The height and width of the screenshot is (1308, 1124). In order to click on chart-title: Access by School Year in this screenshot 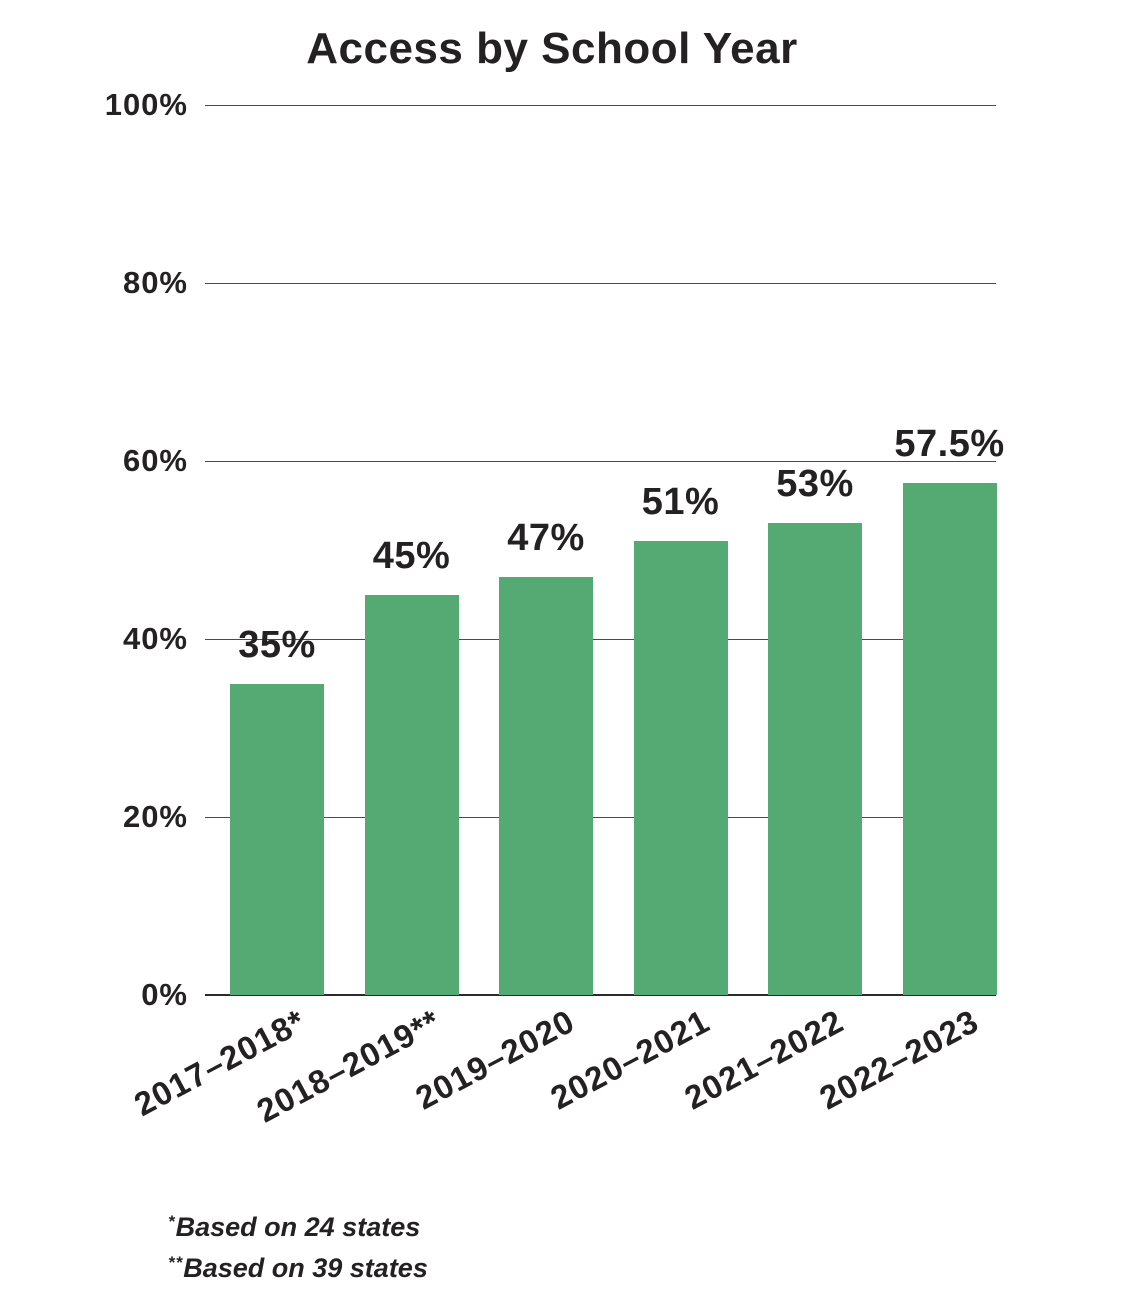, I will do `click(552, 48)`.